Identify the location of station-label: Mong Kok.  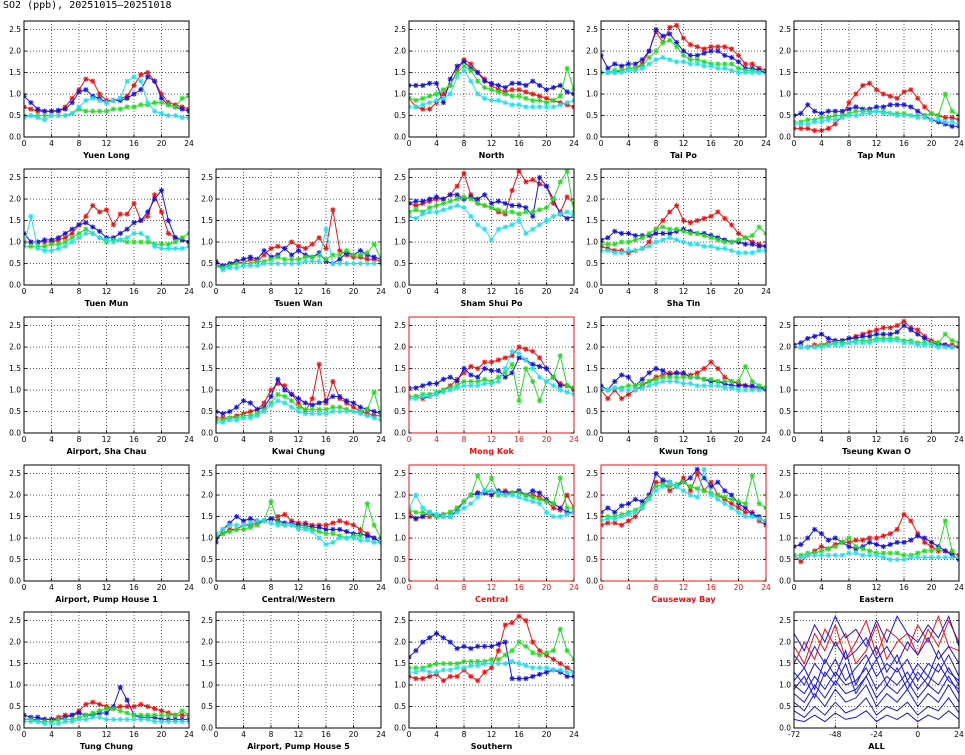
(491, 451).